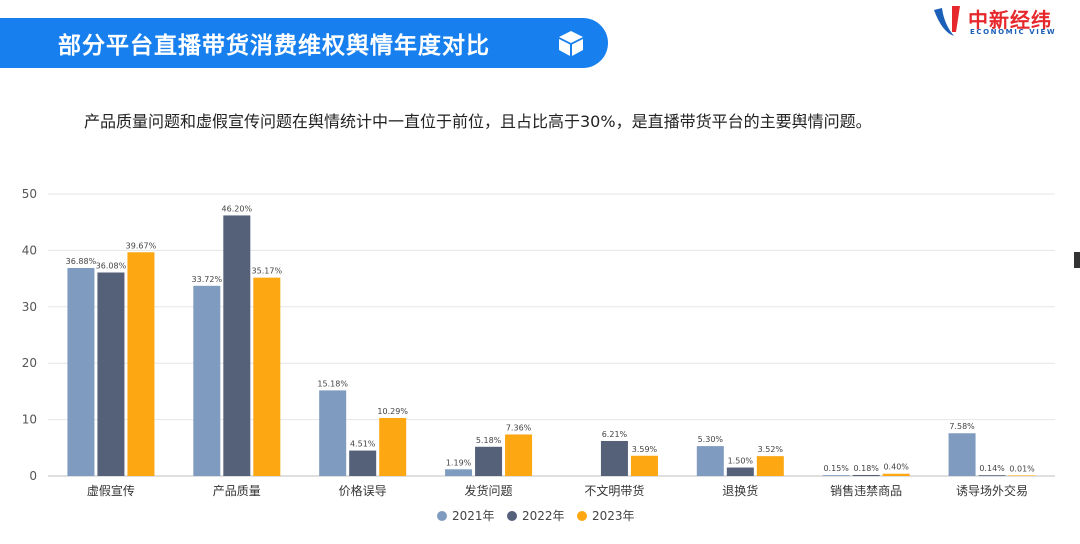  Describe the element at coordinates (740, 490) in the screenshot. I see `x-tick-label: 退换货` at that location.